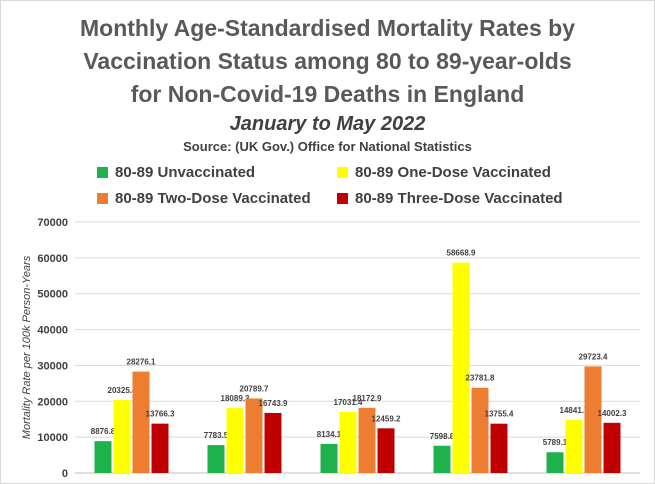 This screenshot has height=484, width=655. Describe the element at coordinates (122, 390) in the screenshot. I see `data-label: 20325.4` at that location.